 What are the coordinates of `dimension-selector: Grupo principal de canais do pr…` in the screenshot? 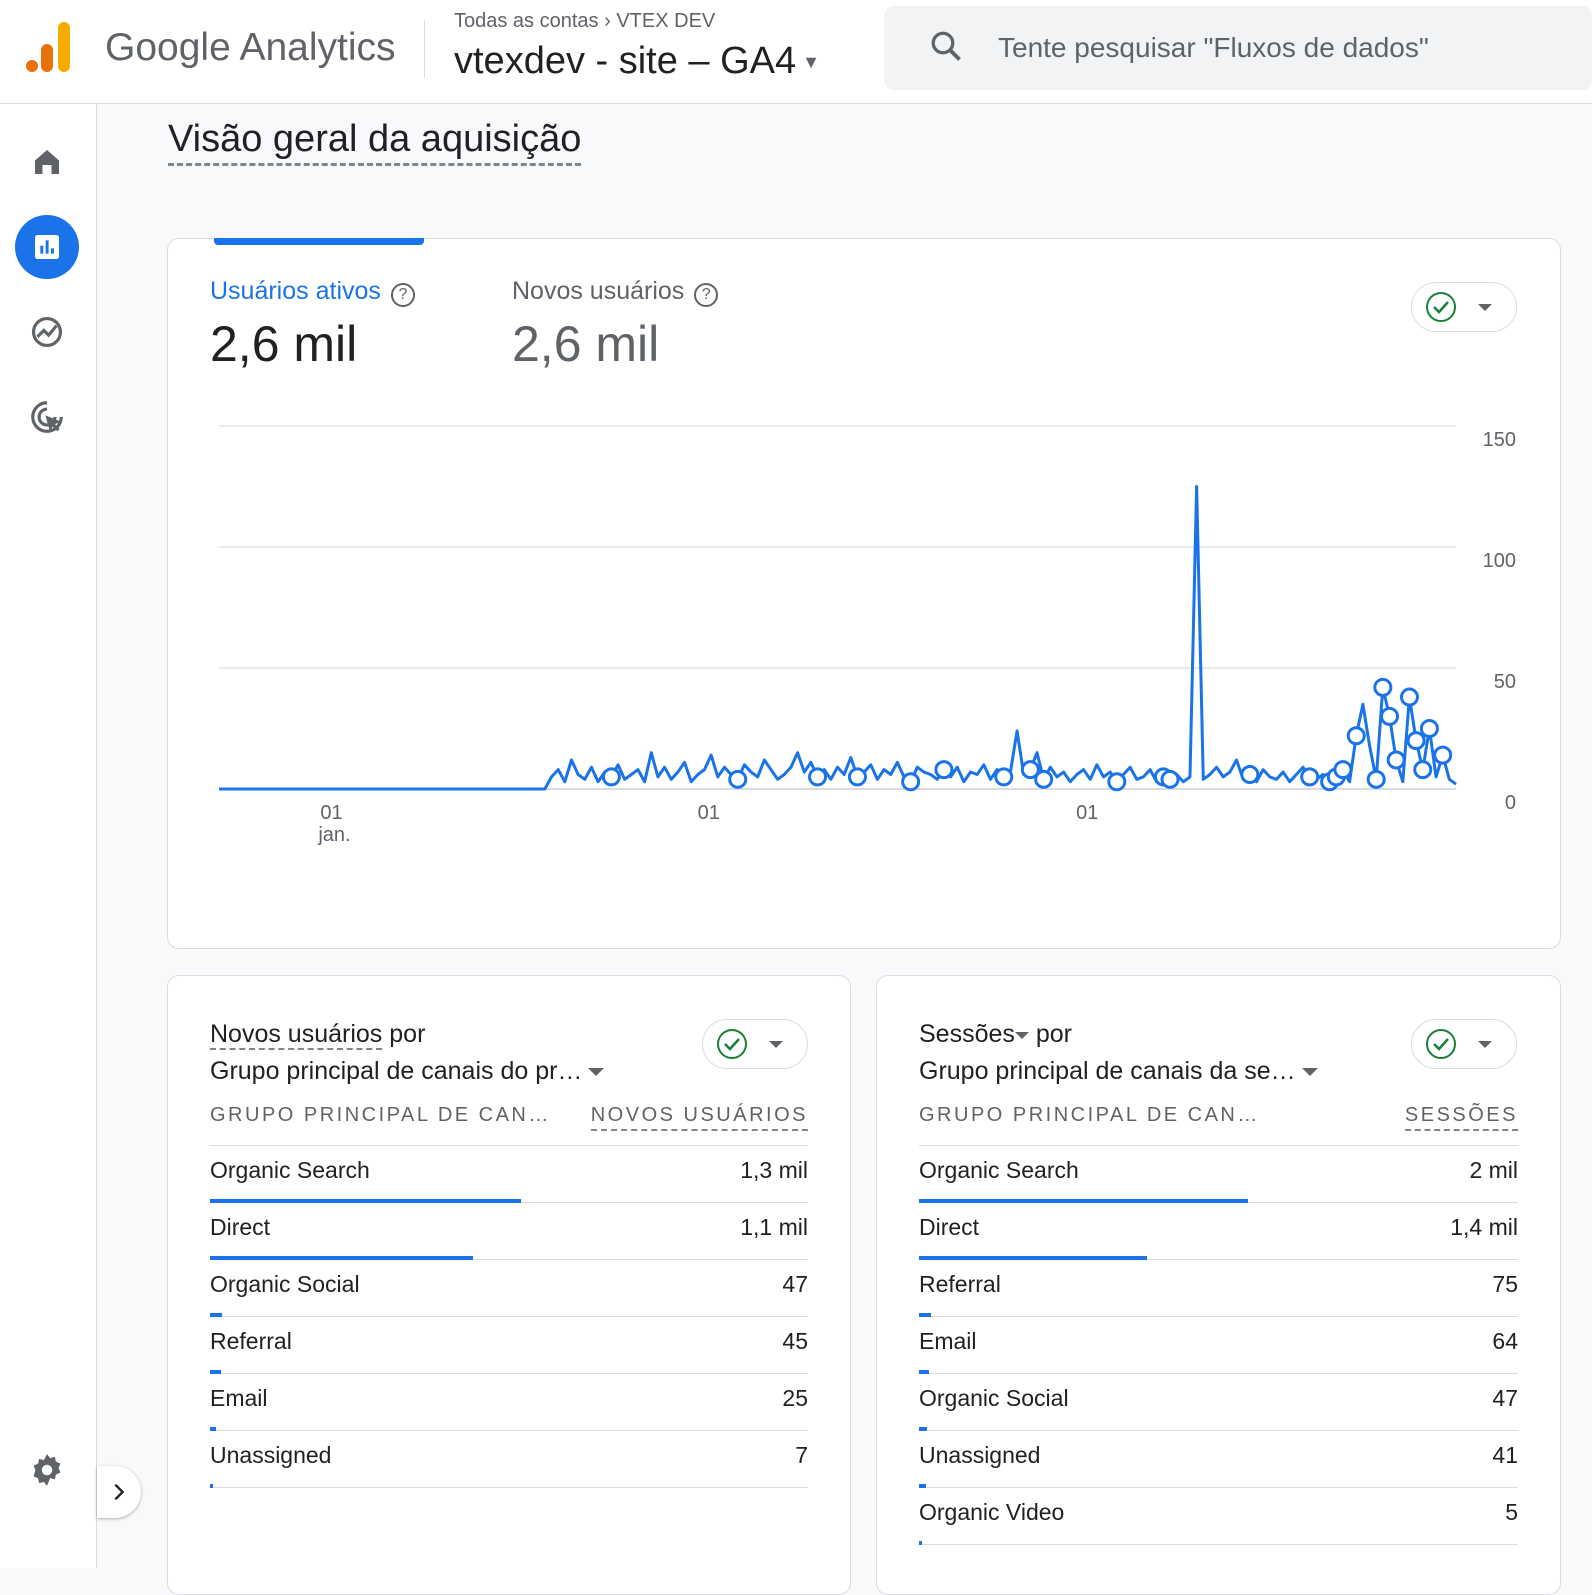 It's located at (509, 1071).